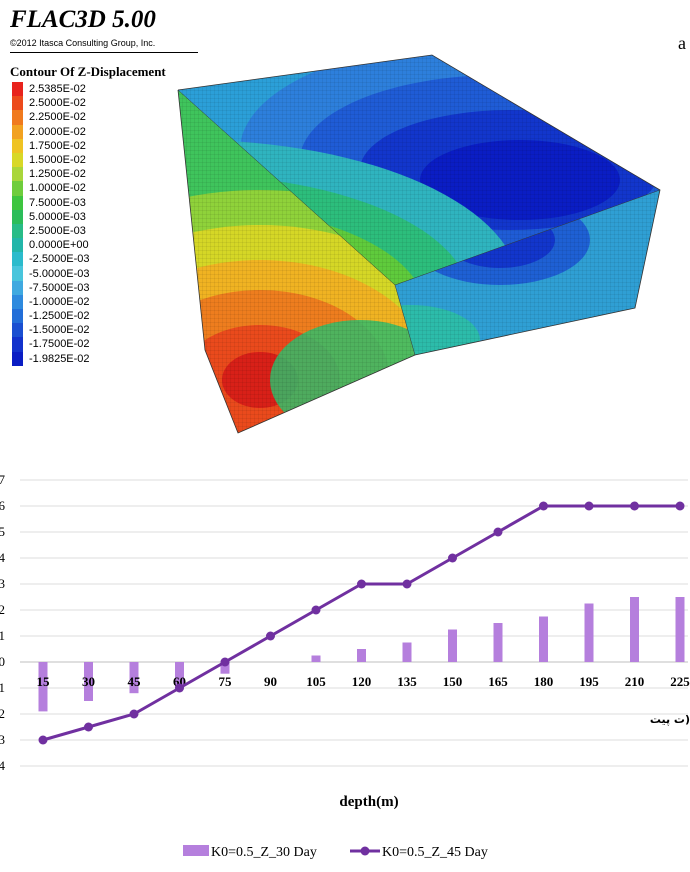 The image size is (690, 872). I want to click on y-tick-label: 0, so click(2, 661).